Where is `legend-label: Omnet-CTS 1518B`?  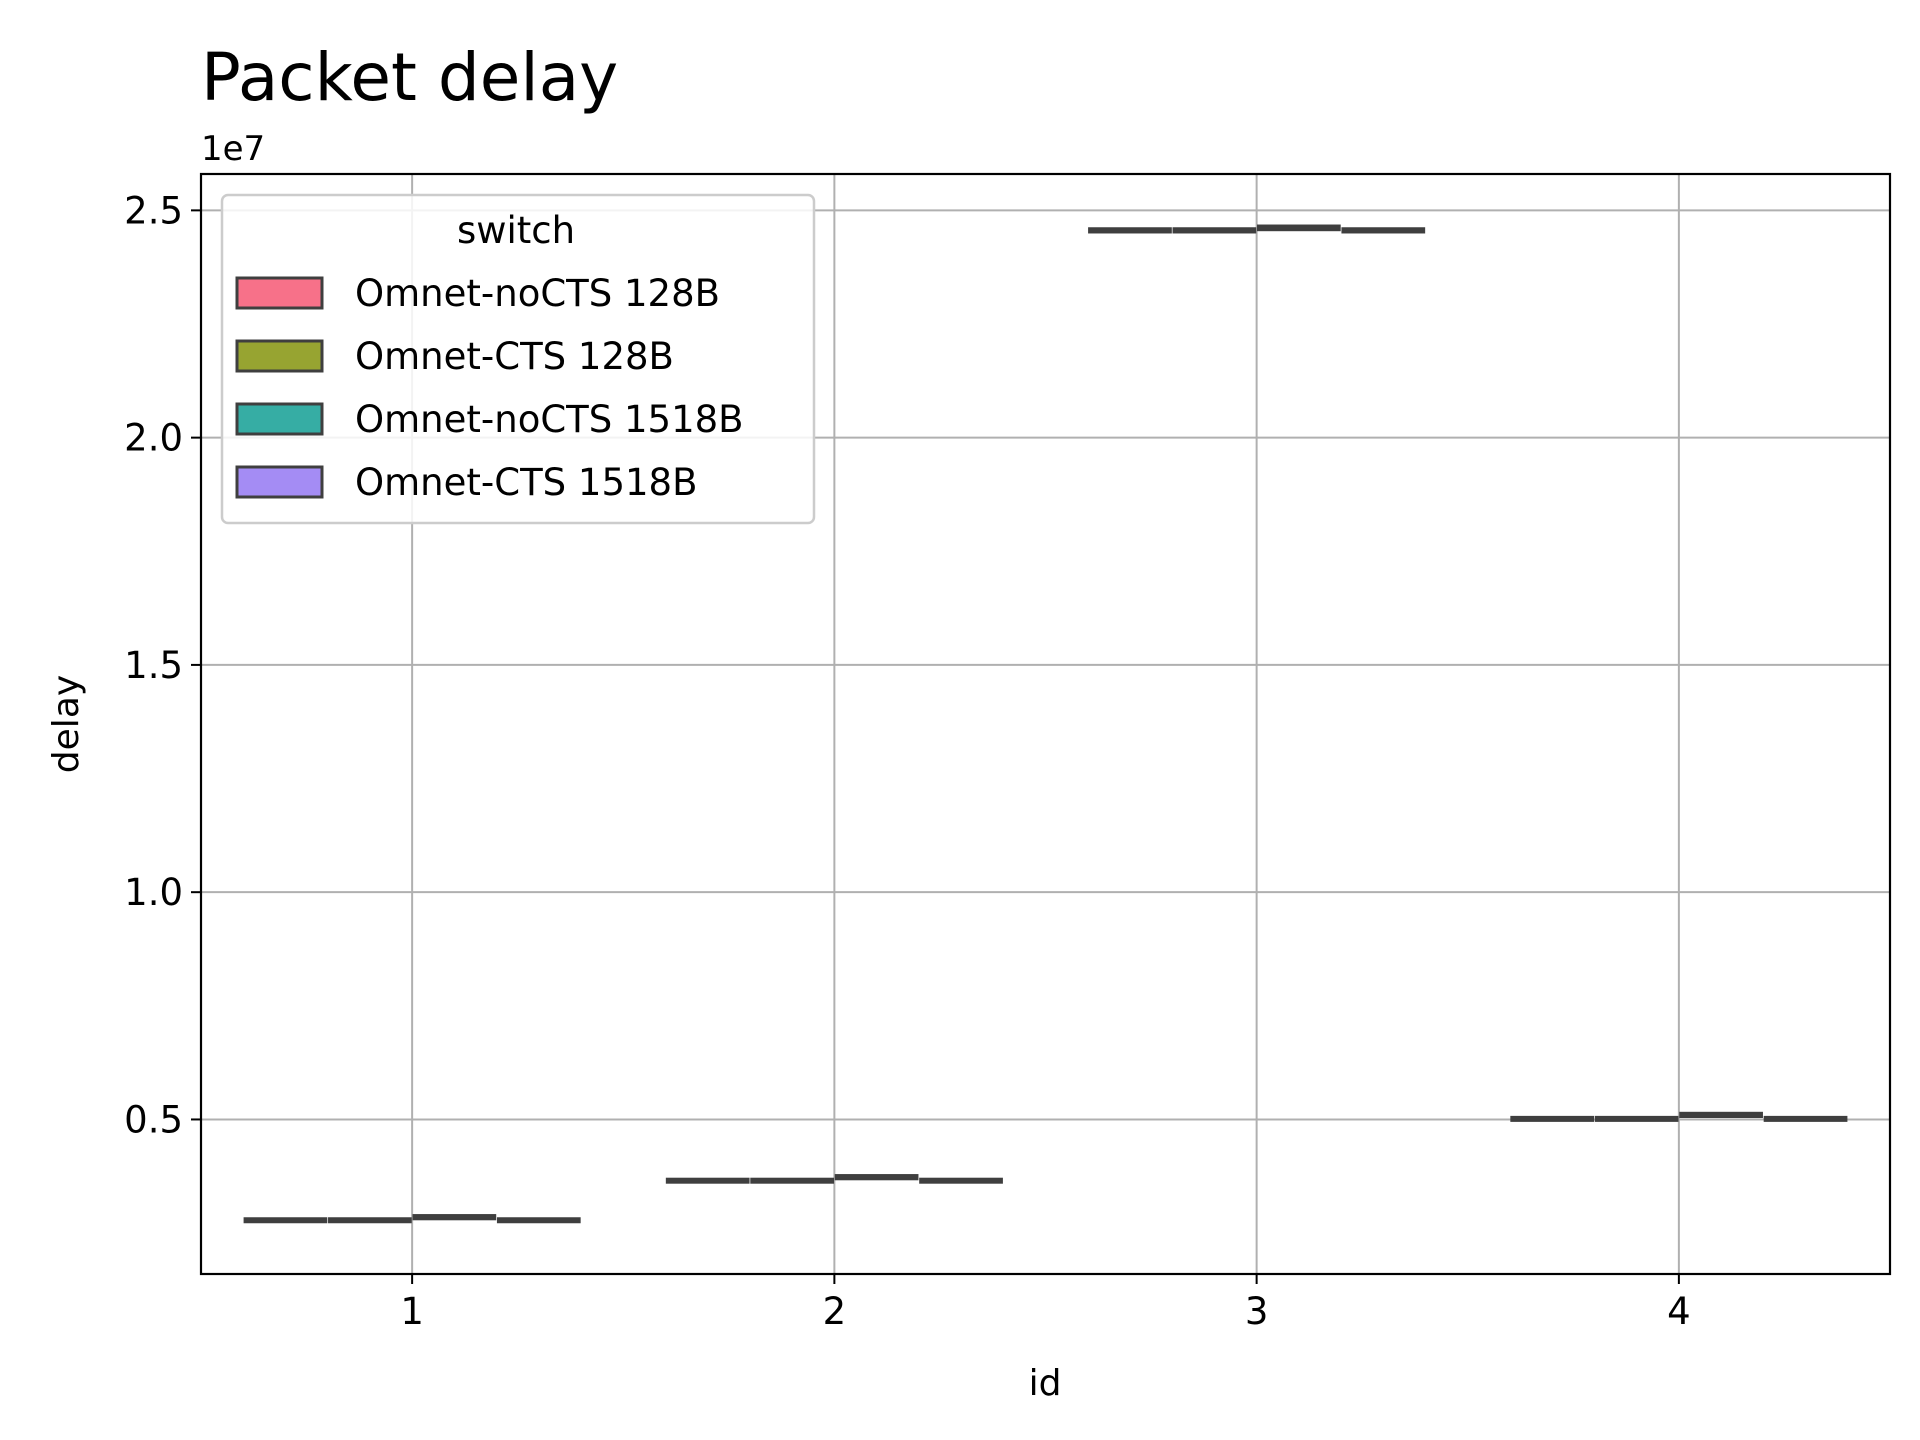
legend-label: Omnet-CTS 1518B is located at coordinates (526, 482).